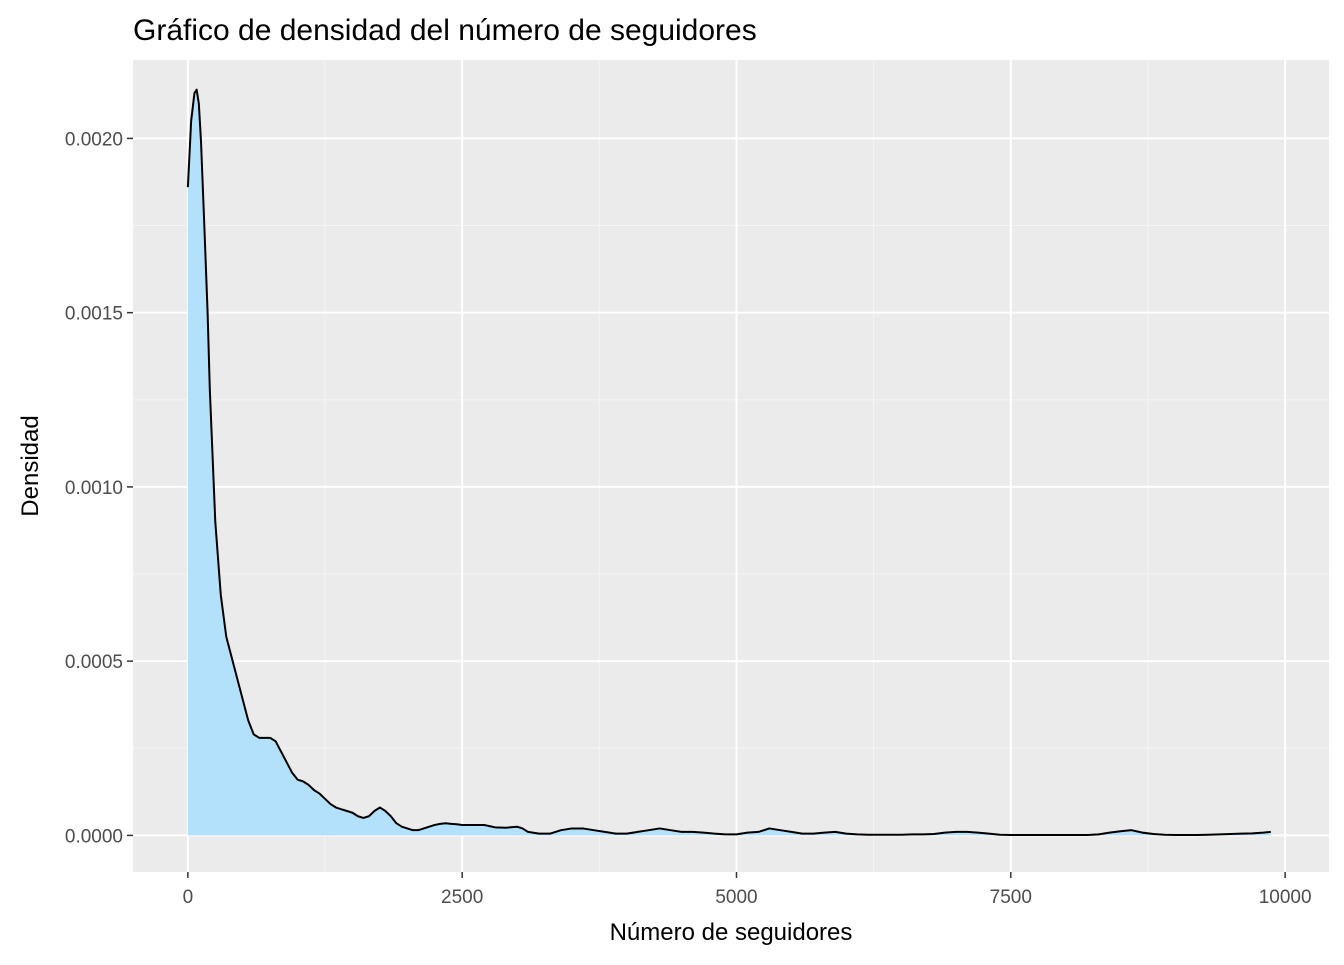 This screenshot has width=1344, height=965. What do you see at coordinates (94, 139) in the screenshot?
I see `y-tick-label: 0.0020` at bounding box center [94, 139].